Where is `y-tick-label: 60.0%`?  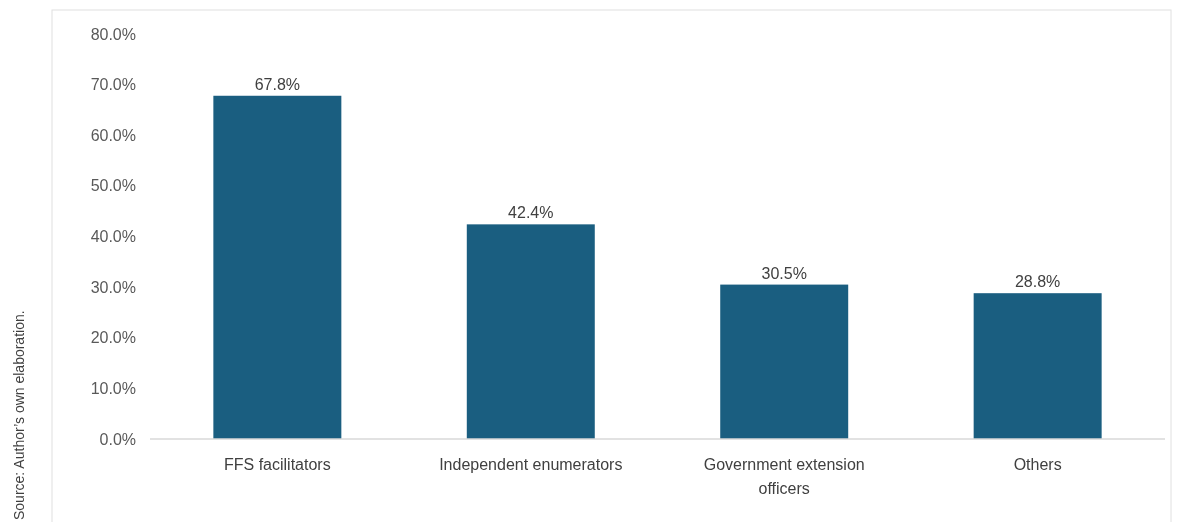 y-tick-label: 60.0% is located at coordinates (113, 135).